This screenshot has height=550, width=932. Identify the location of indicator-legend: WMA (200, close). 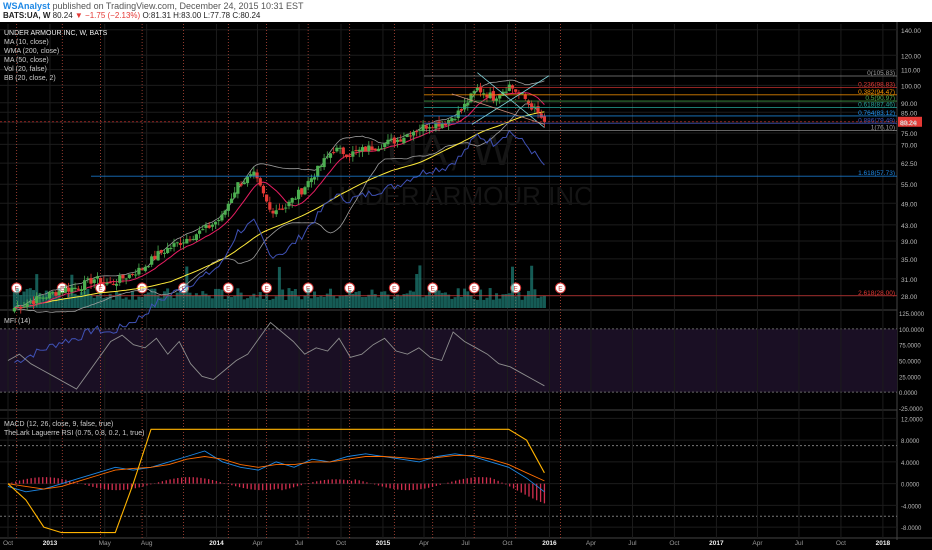
(31, 51).